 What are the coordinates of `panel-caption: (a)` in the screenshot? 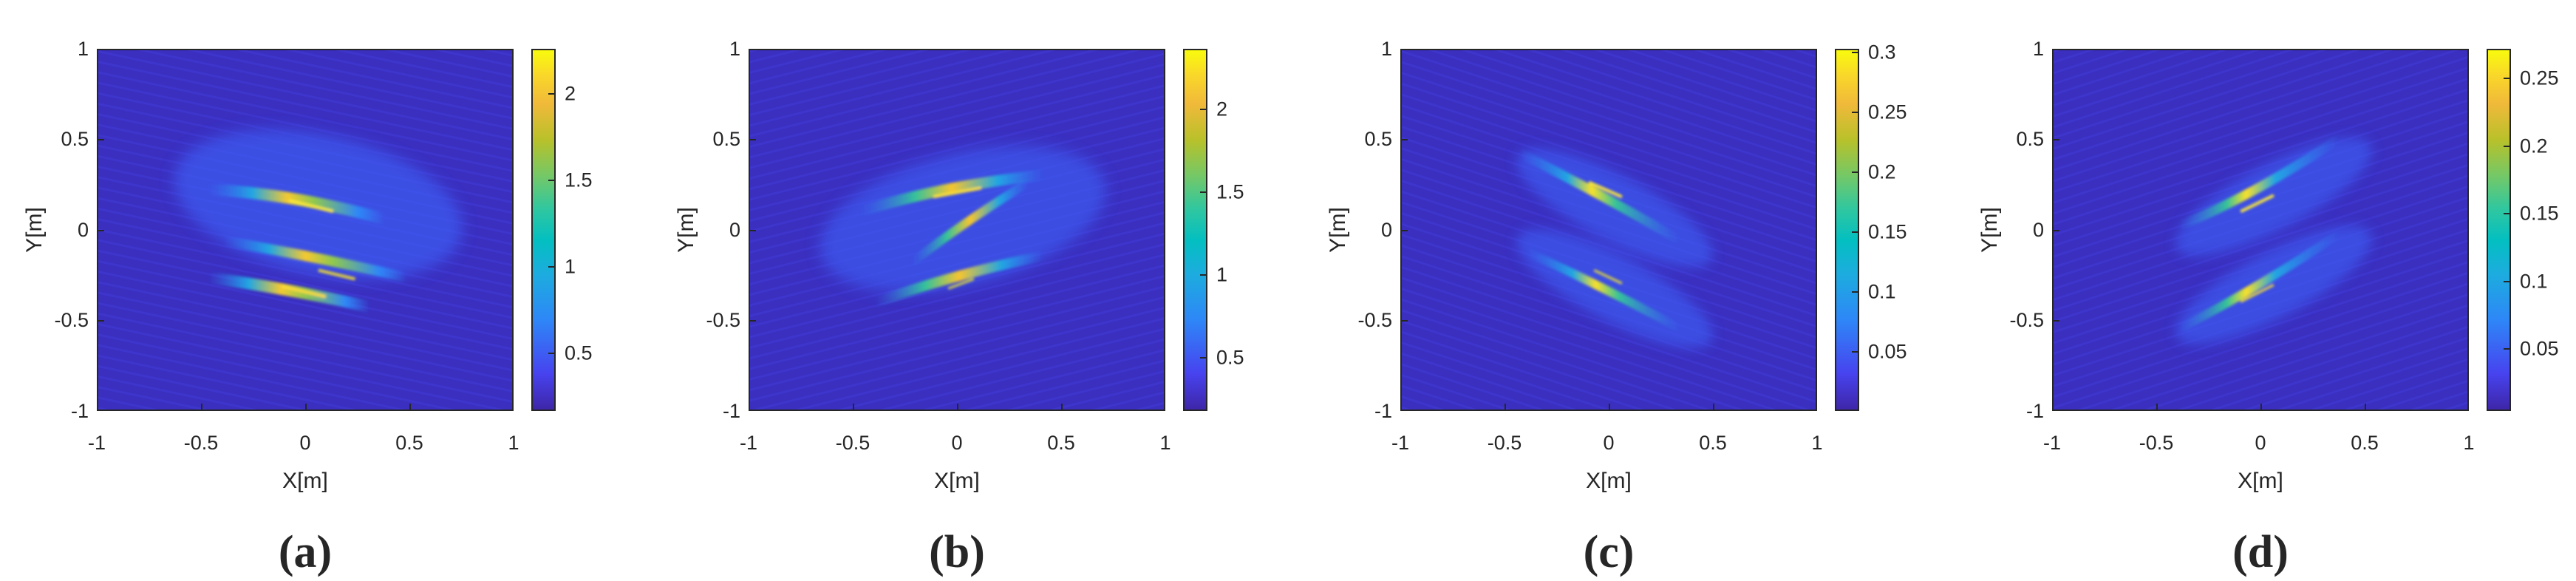 It's located at (305, 552).